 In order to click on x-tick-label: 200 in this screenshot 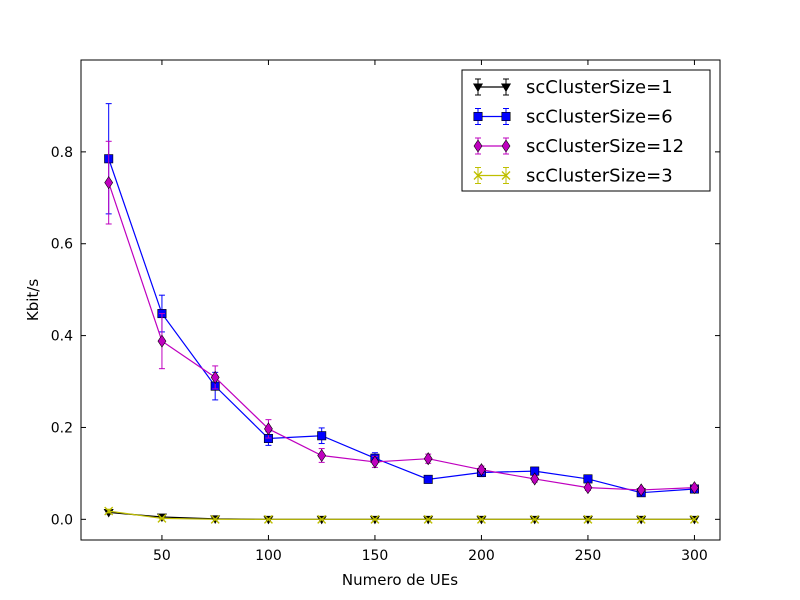, I will do `click(481, 556)`.